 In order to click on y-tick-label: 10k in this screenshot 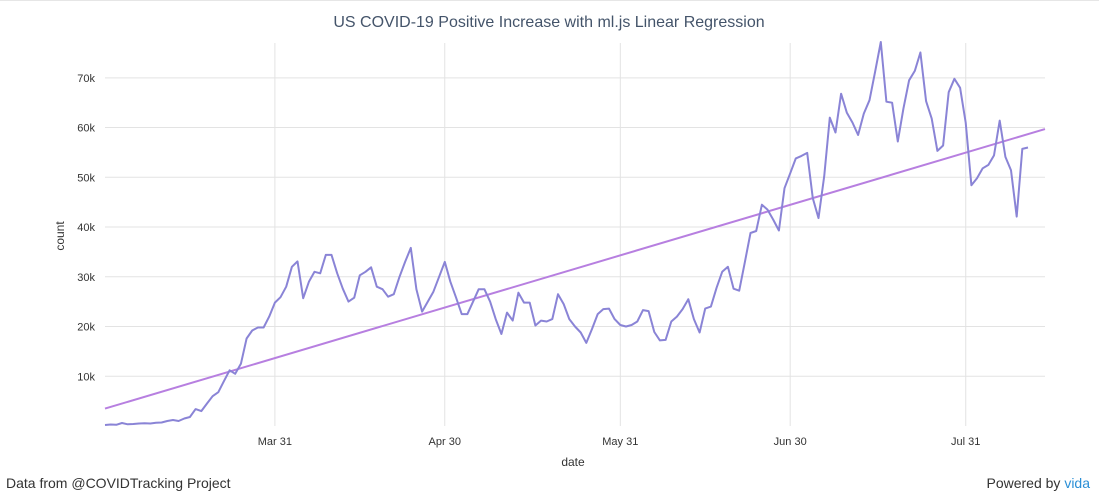, I will do `click(86, 377)`.